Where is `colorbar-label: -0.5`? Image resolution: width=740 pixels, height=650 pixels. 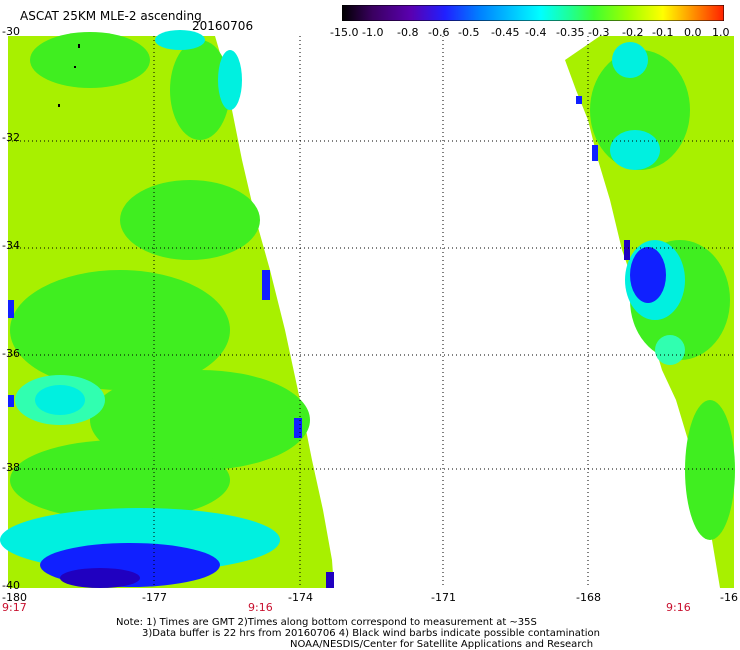
colorbar-label: -0.5 is located at coordinates (469, 32).